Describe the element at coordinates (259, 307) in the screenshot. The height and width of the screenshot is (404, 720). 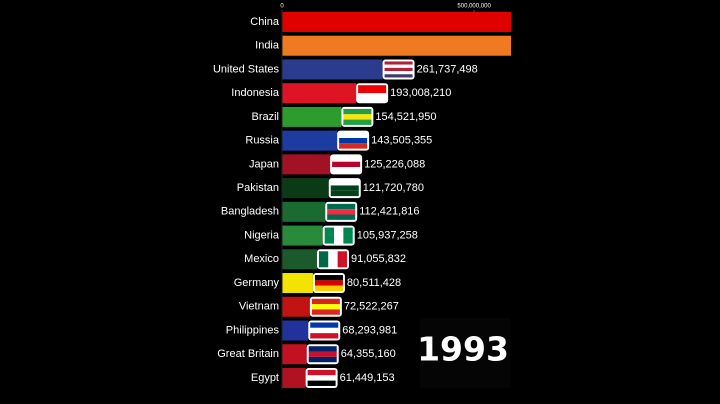
I see `y-tick-label: Vietnam` at that location.